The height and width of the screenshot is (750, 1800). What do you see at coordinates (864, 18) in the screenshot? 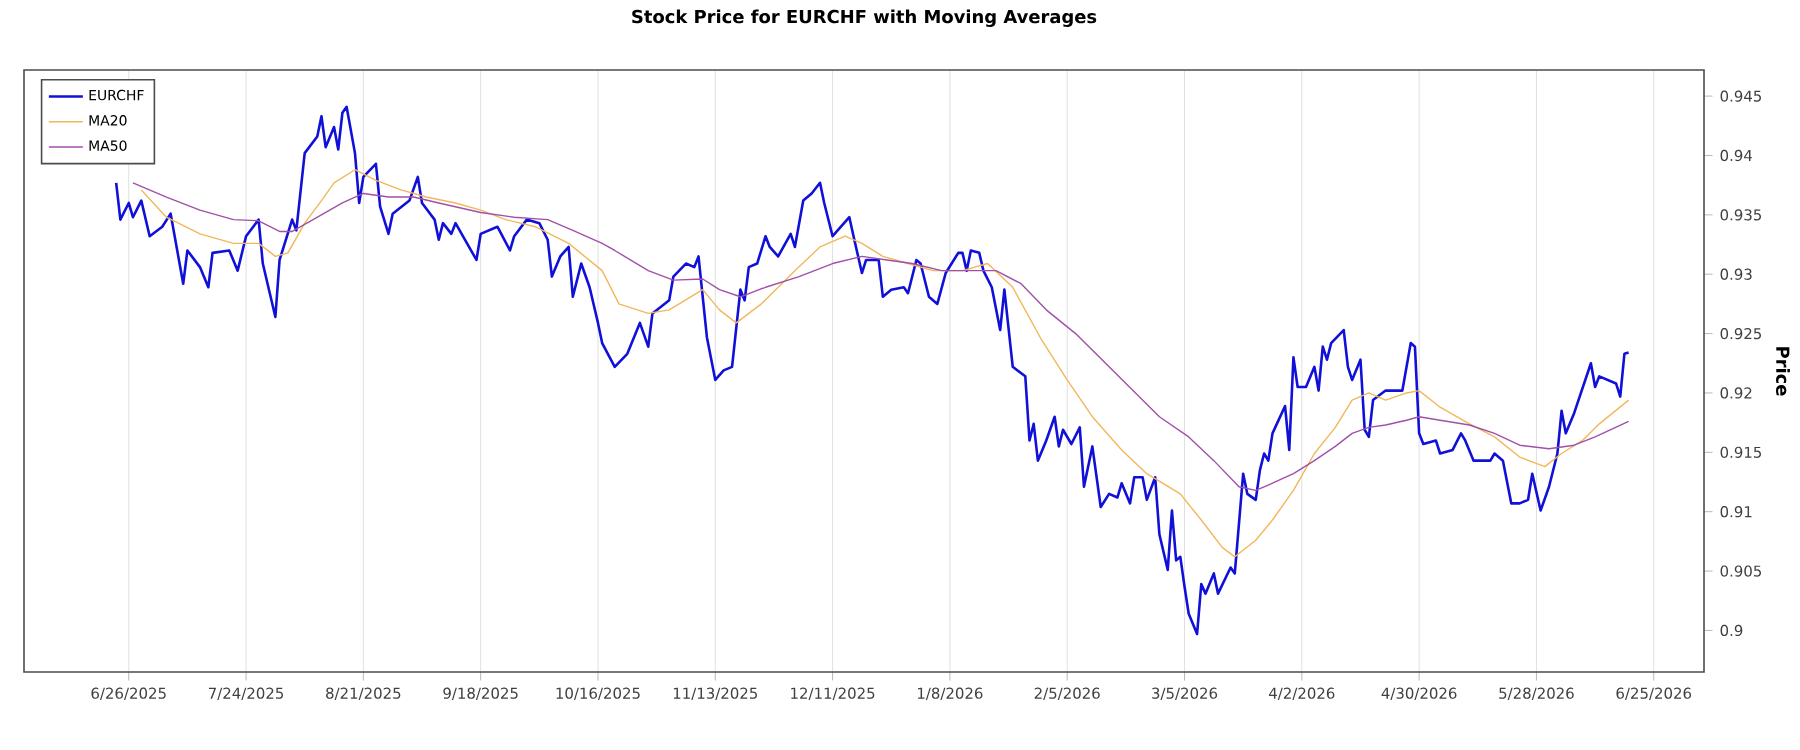
I see `chart-title: Stock Price for EURCHF with Moving Averages` at bounding box center [864, 18].